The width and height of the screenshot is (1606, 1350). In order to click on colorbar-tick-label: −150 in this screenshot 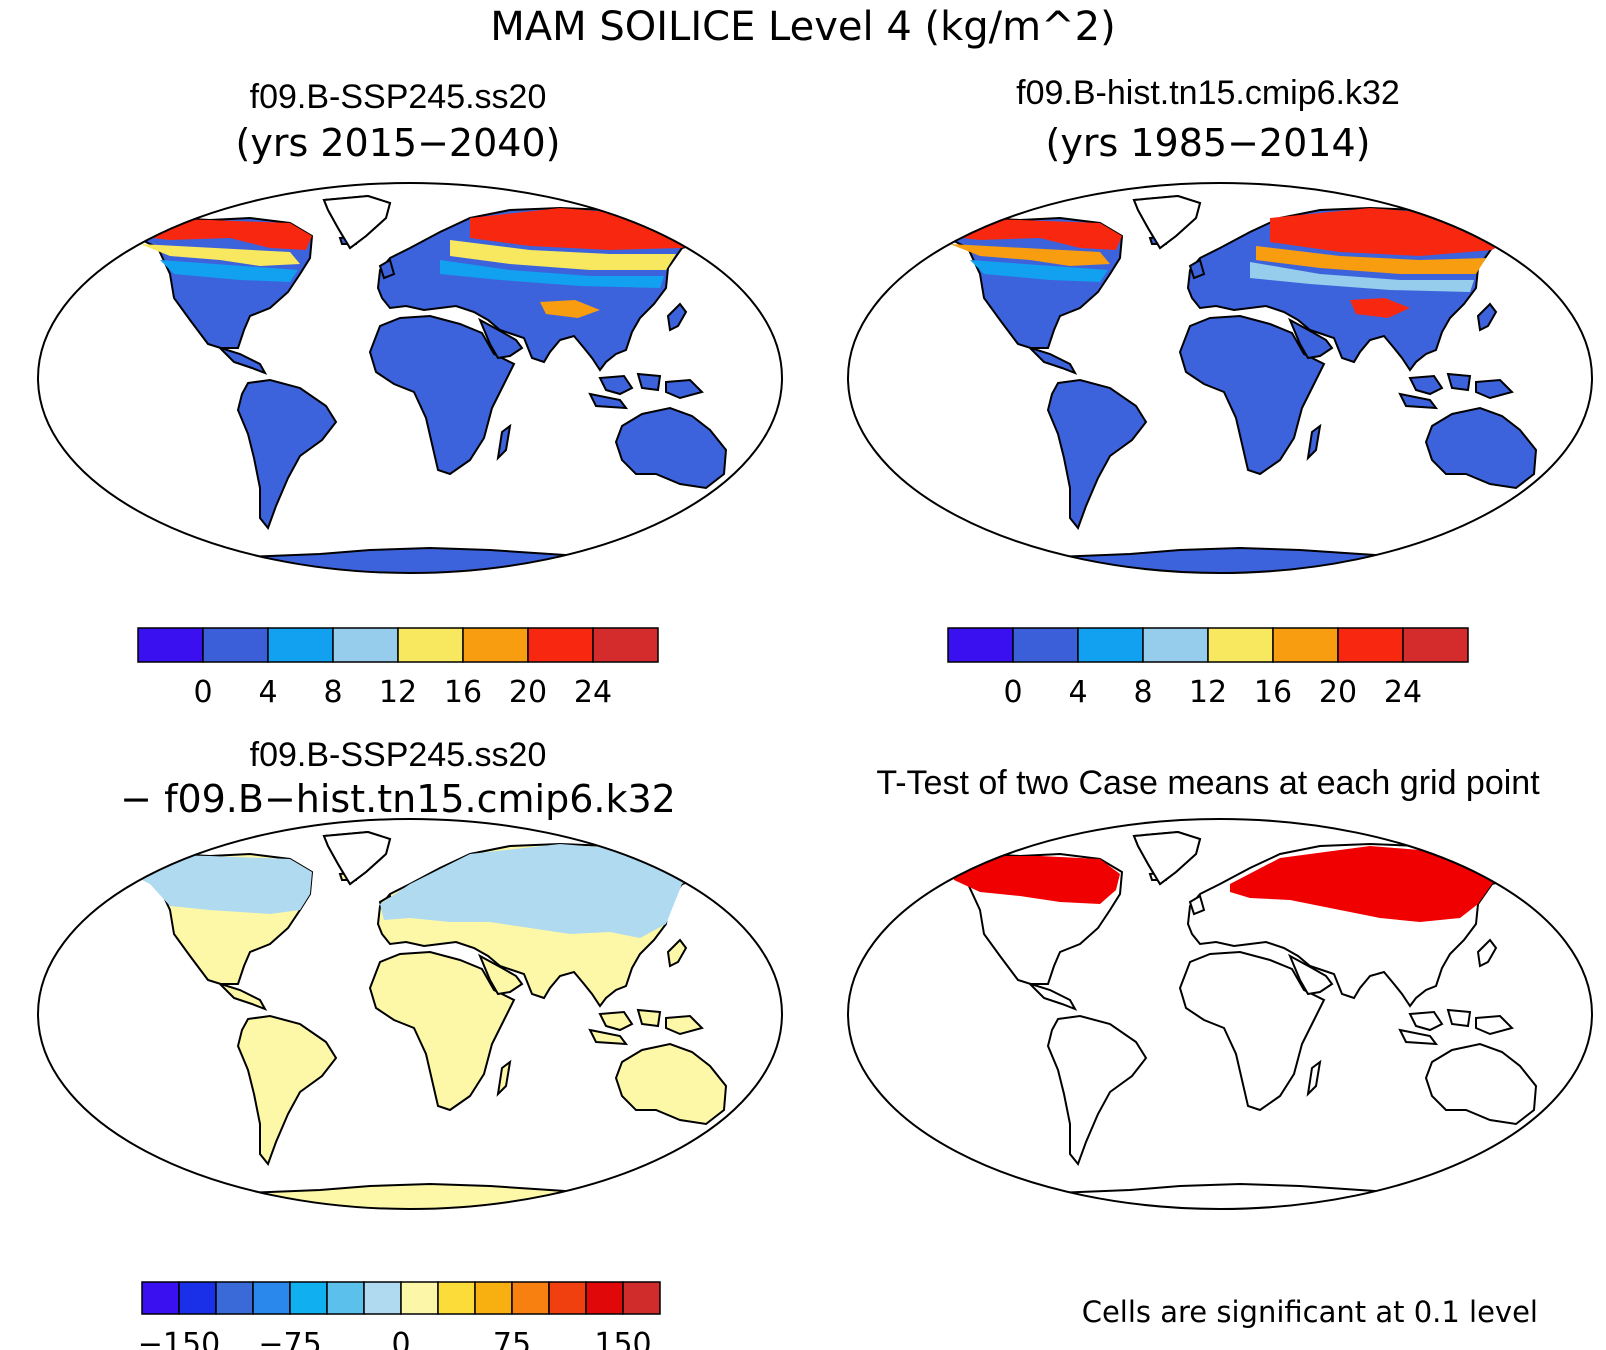, I will do `click(179, 1338)`.